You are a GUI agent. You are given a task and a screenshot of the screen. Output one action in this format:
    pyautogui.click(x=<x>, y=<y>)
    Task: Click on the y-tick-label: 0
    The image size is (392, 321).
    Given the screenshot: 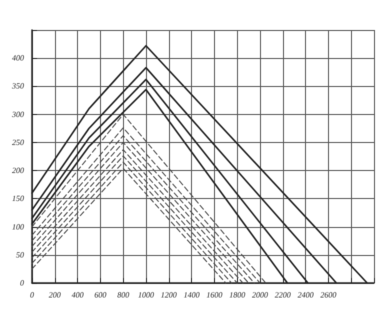 What is the action you would take?
    pyautogui.click(x=22, y=283)
    